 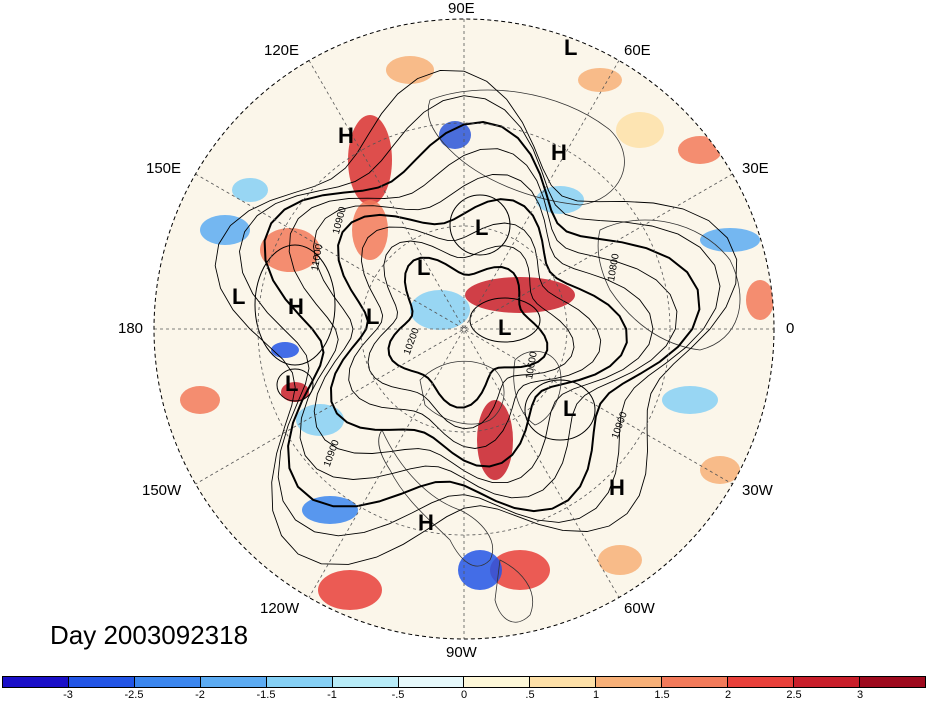 What do you see at coordinates (266, 695) in the screenshot?
I see `colorbar-tick-label: -1.5` at bounding box center [266, 695].